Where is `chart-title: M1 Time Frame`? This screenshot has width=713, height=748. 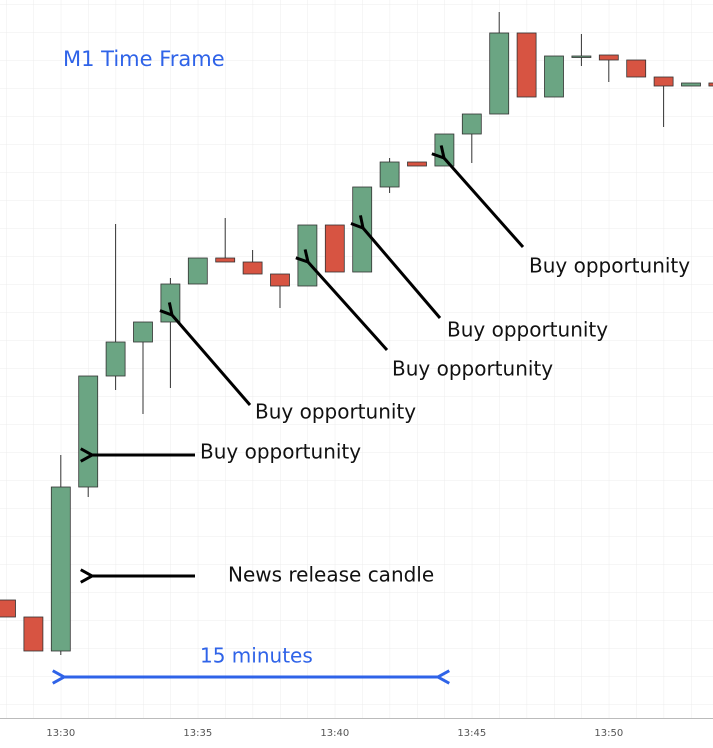
chart-title: M1 Time Frame is located at coordinates (144, 59).